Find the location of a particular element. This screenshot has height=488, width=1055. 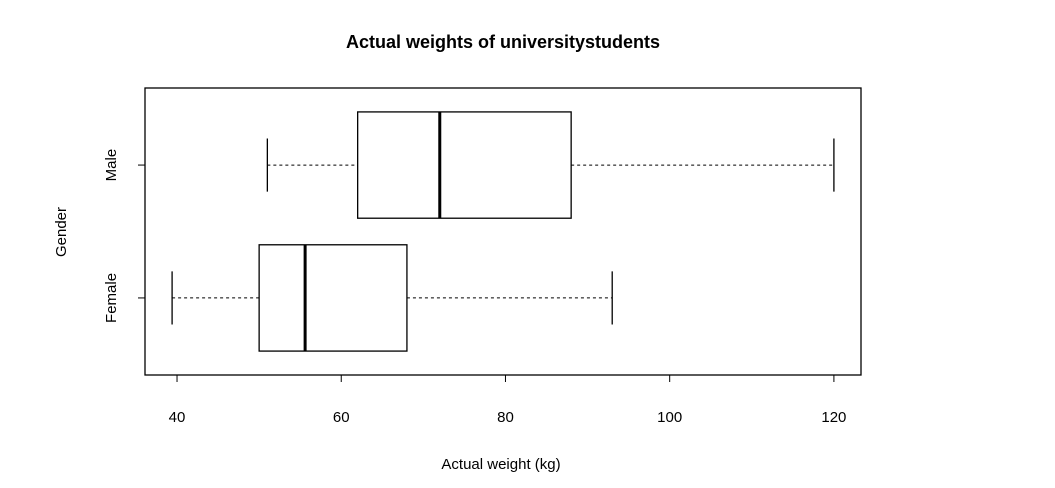

chart-title: Actual weights of universitystudents is located at coordinates (503, 42).